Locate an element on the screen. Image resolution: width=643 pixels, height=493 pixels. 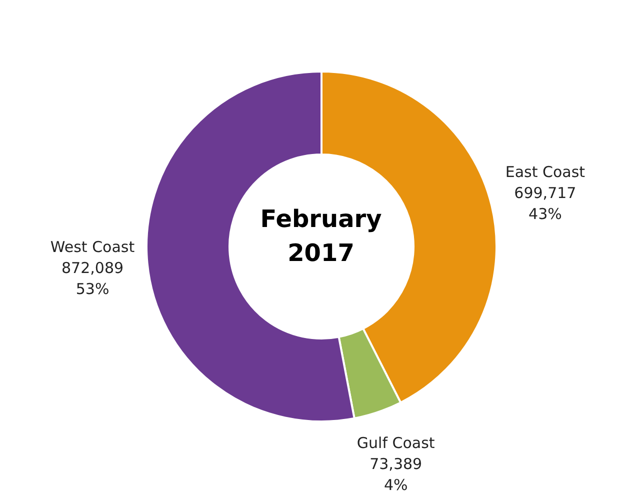
data-label: 73,389 4% is located at coordinates (396, 474).